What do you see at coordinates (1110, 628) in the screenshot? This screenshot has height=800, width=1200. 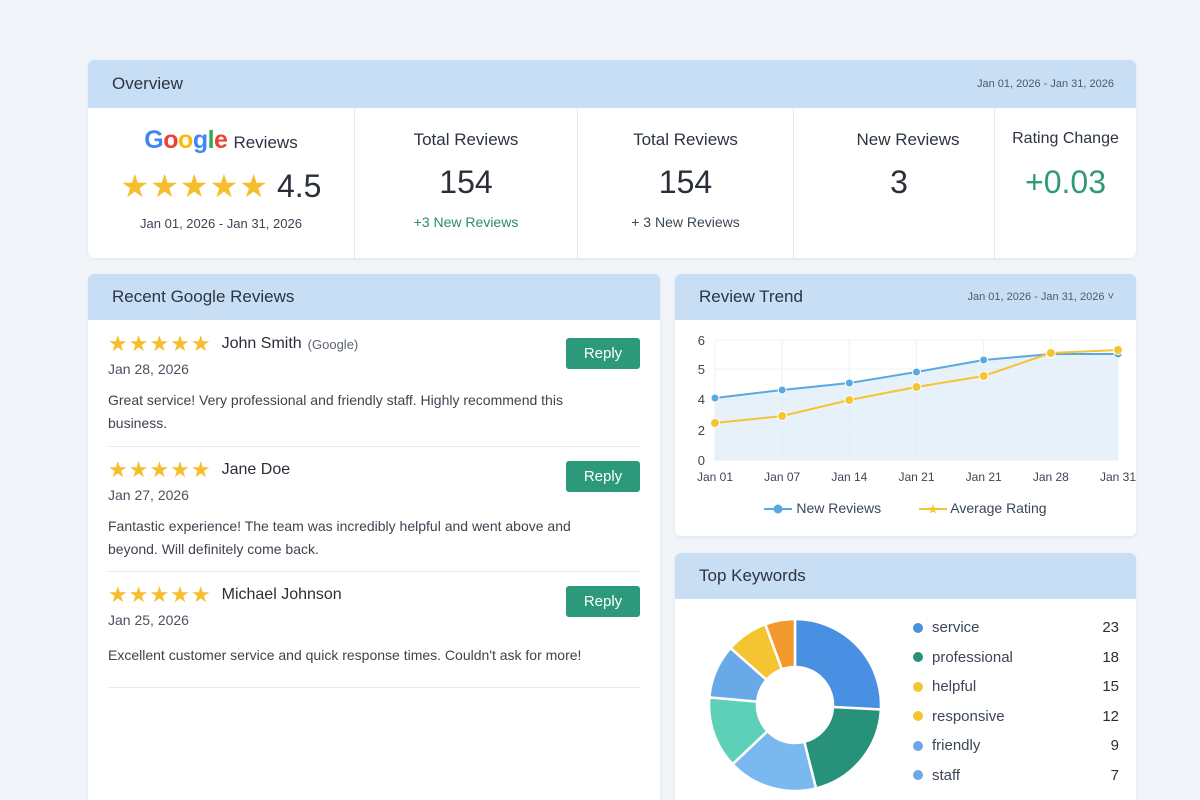 I see `keyword-count: 23` at bounding box center [1110, 628].